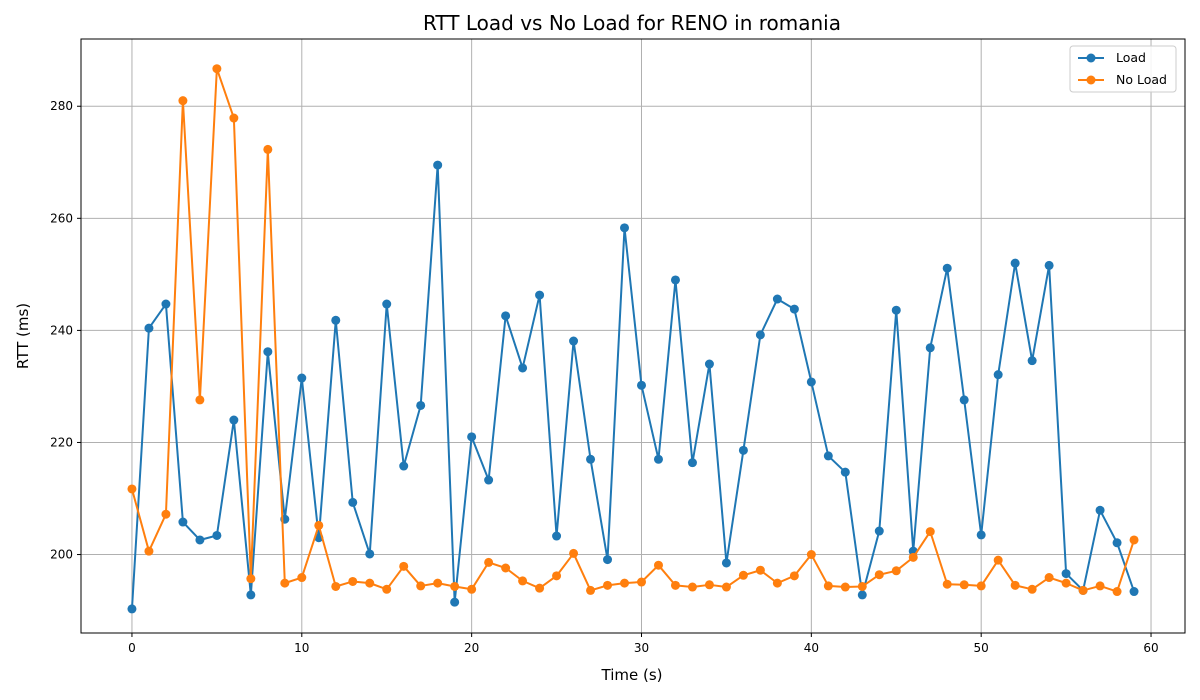  What do you see at coordinates (632, 675) in the screenshot?
I see `x-axis-label: Time (s)` at bounding box center [632, 675].